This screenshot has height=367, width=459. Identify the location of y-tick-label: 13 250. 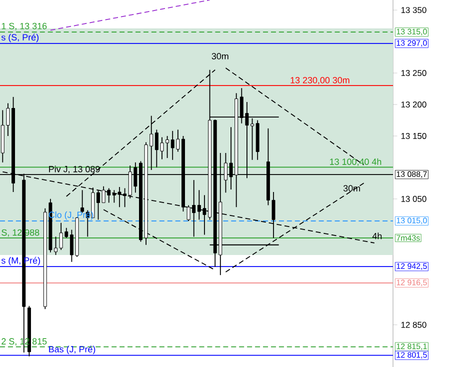
(413, 73).